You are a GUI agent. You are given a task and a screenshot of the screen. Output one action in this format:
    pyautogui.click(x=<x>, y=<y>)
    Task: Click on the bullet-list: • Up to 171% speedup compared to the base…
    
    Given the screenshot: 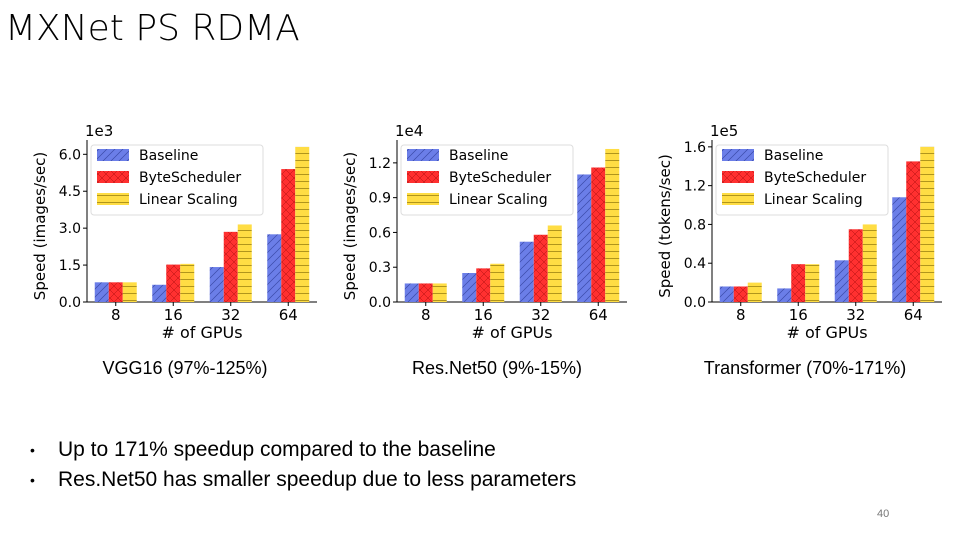 What is the action you would take?
    pyautogui.click(x=303, y=465)
    